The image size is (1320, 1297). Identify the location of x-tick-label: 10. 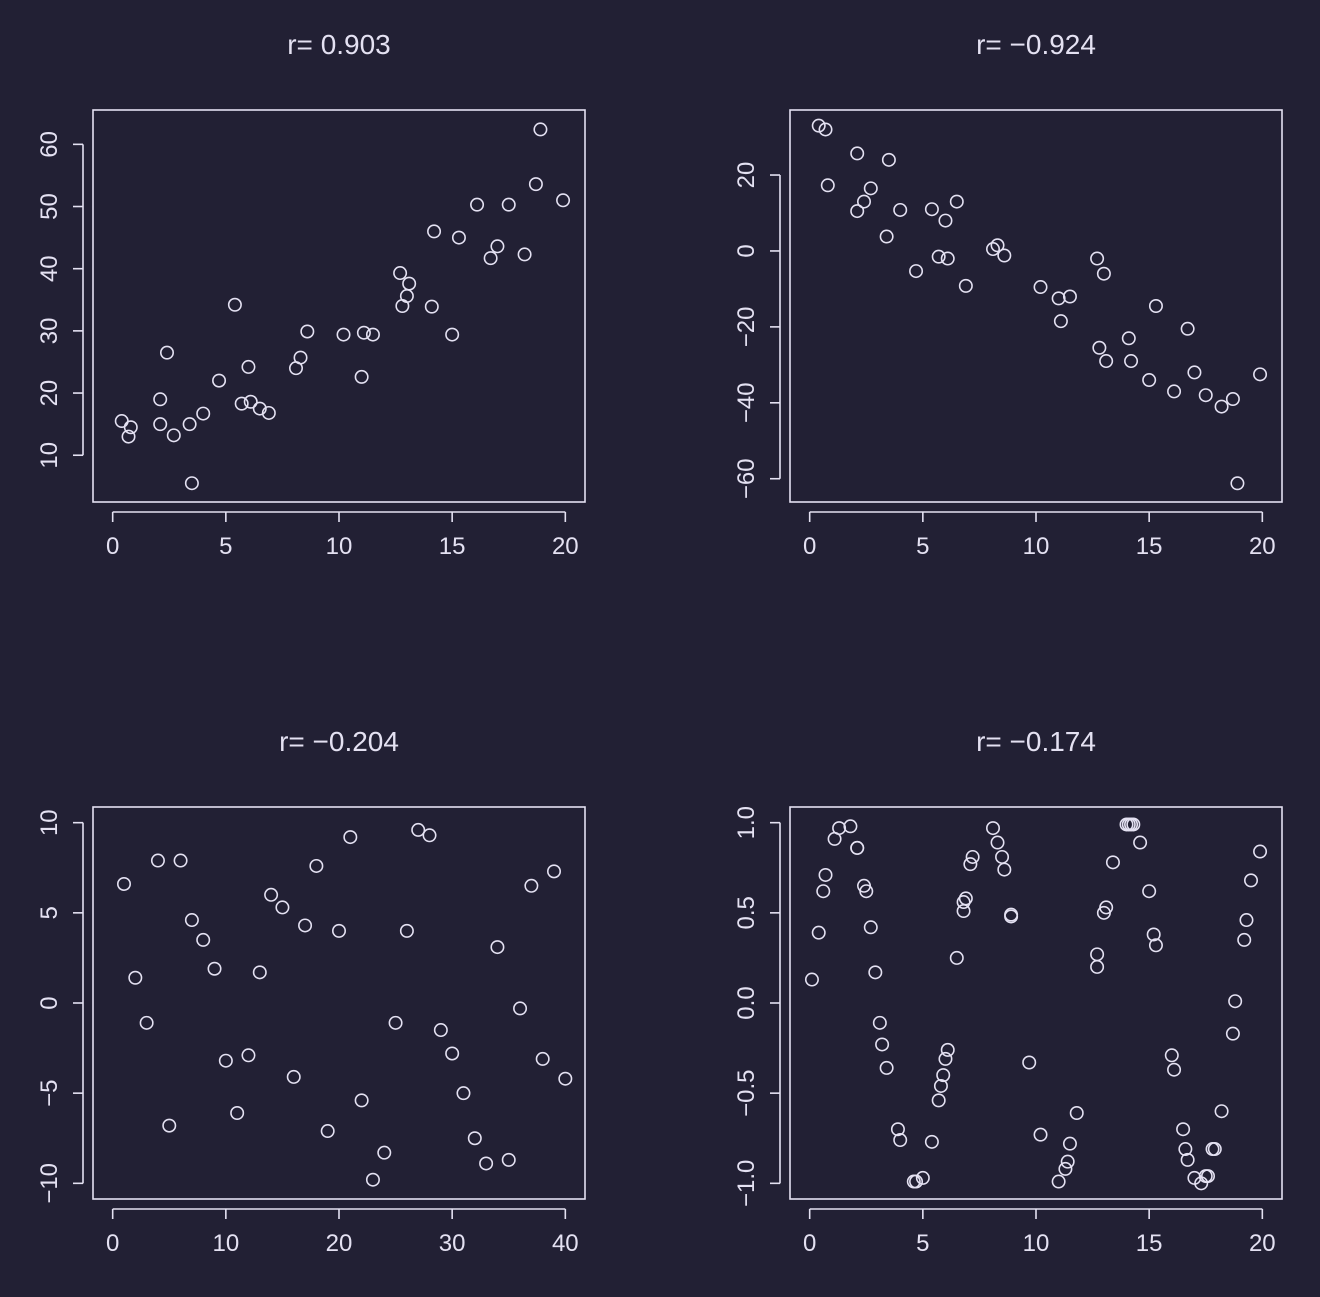
(1036, 1243).